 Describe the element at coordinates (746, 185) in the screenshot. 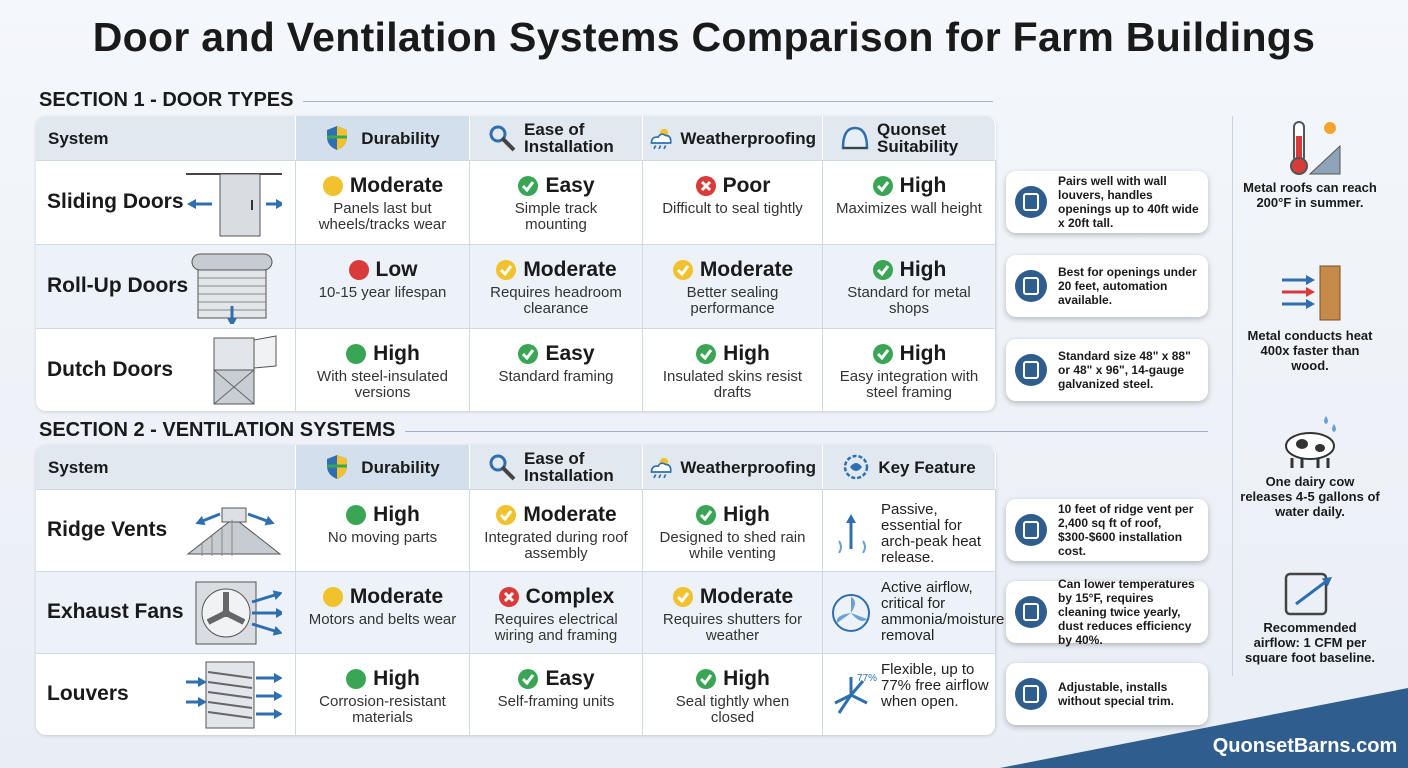

I see `rating-text: Poor` at that location.